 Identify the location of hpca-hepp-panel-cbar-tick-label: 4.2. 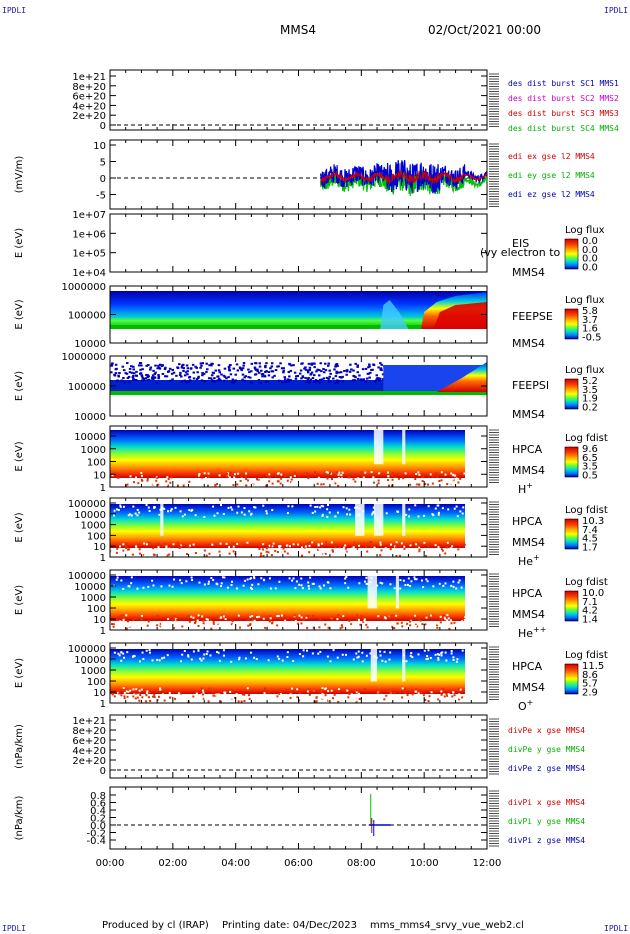
(590, 611).